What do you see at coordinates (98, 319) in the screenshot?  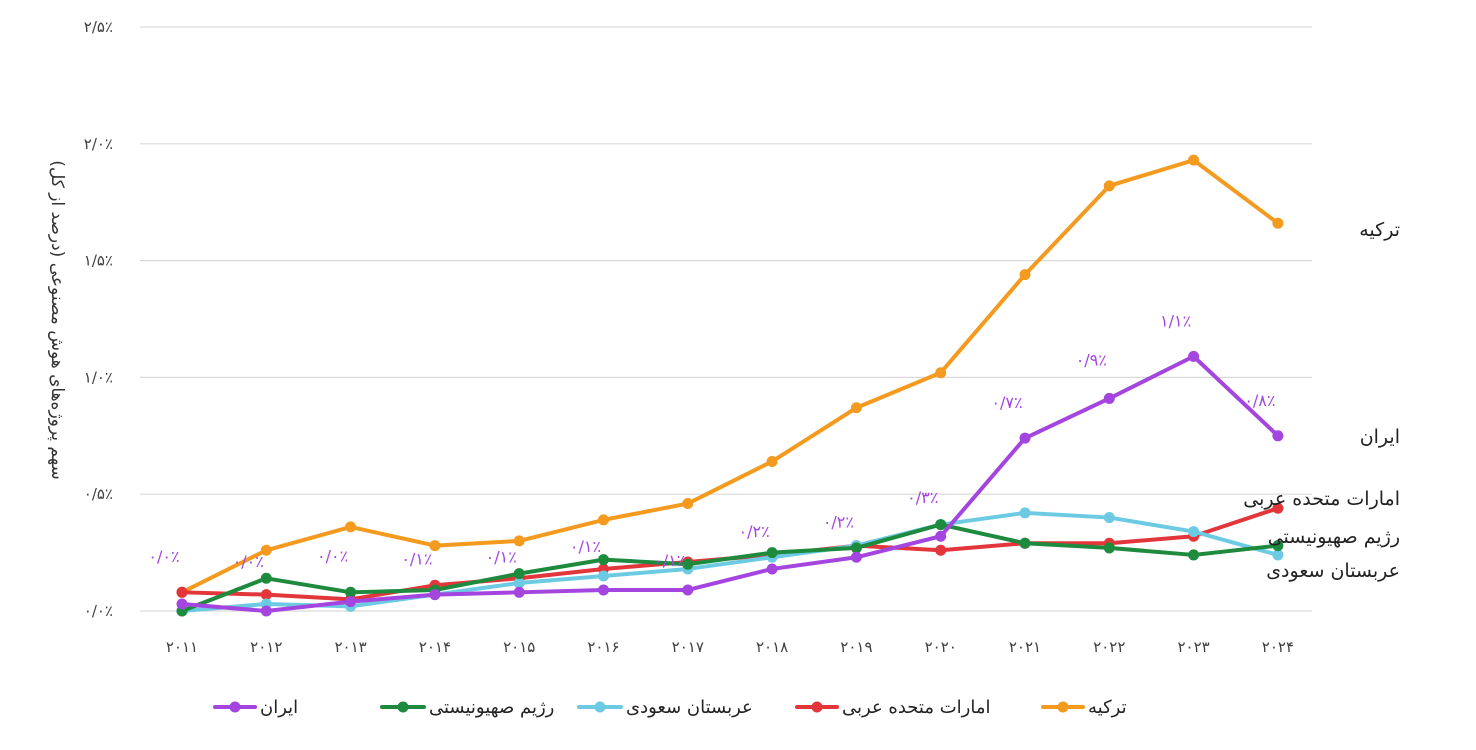 I see `y-axis-ticks: ۰/۰٪ ۰/۵٪ ۱/۰٪ ۱/۵٪ ۲/۰٪ ۲/۵٪` at bounding box center [98, 319].